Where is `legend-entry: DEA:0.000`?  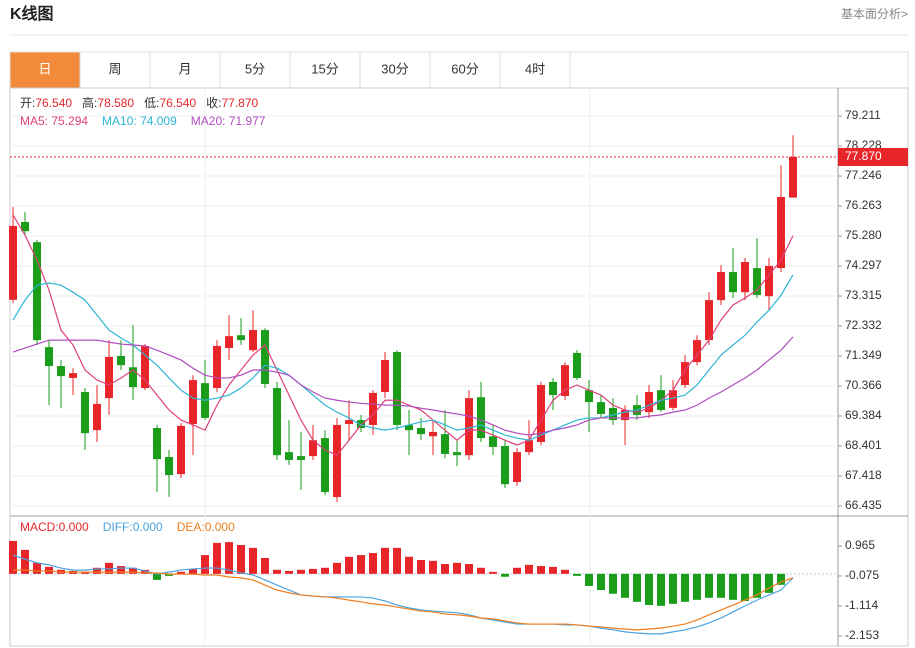 legend-entry: DEA:0.000 is located at coordinates (206, 527).